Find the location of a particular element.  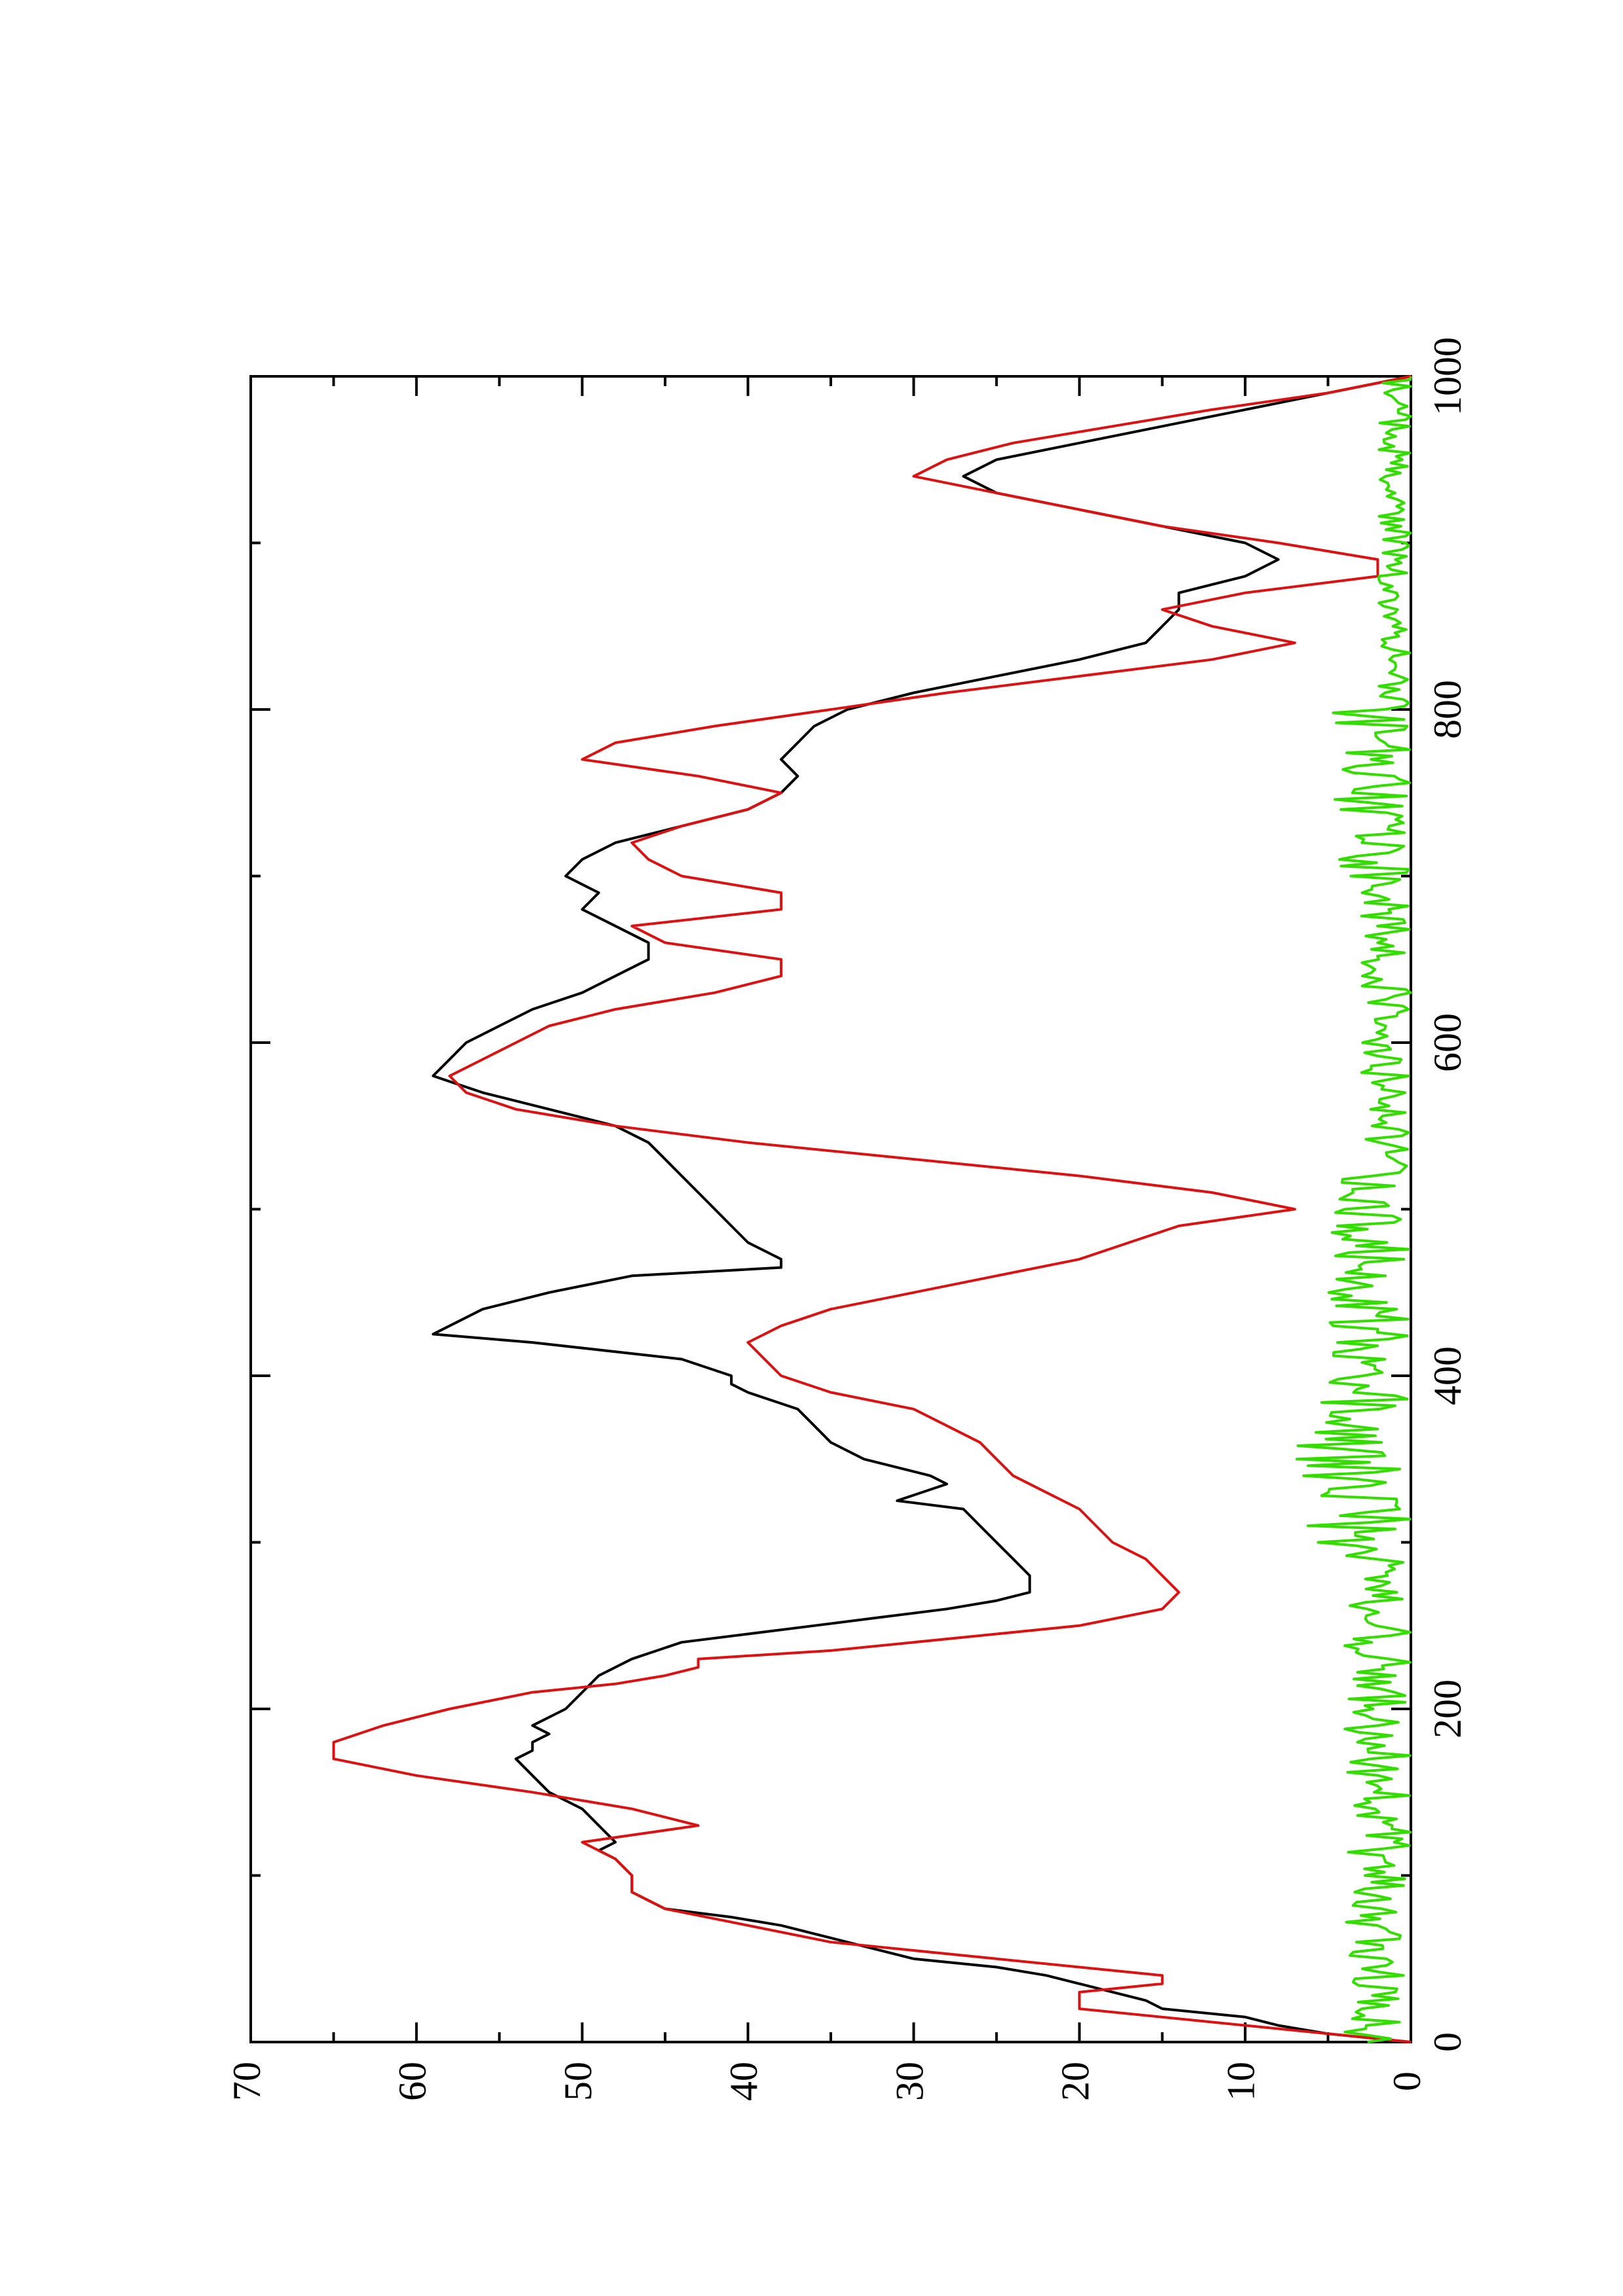

y-tick-label: 0 is located at coordinates (1407, 2081).